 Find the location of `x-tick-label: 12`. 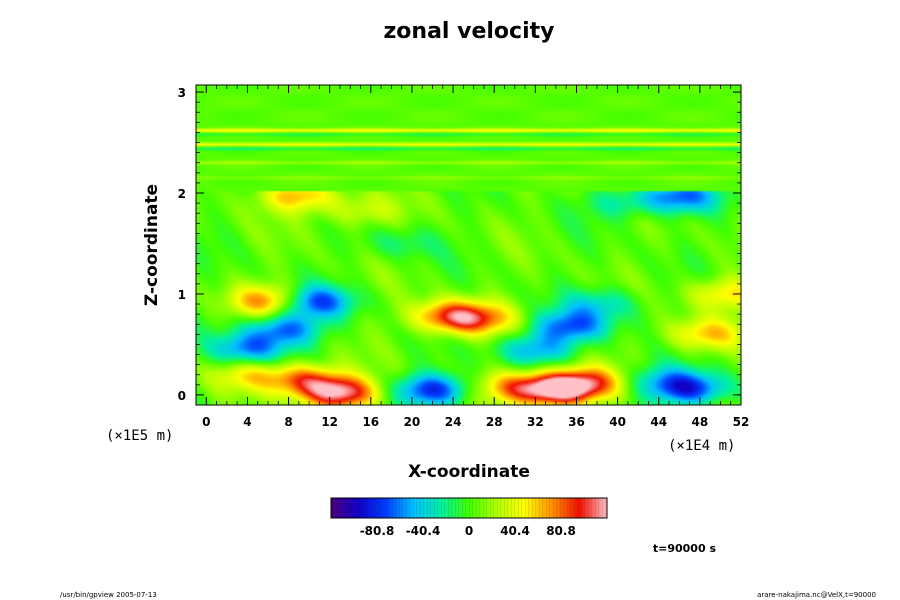

x-tick-label: 12 is located at coordinates (329, 422).